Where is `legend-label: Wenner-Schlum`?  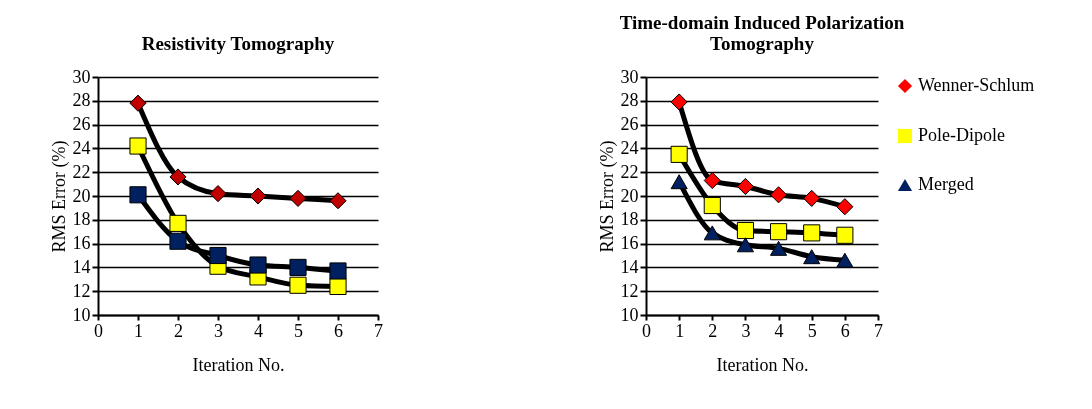 legend-label: Wenner-Schlum is located at coordinates (976, 85).